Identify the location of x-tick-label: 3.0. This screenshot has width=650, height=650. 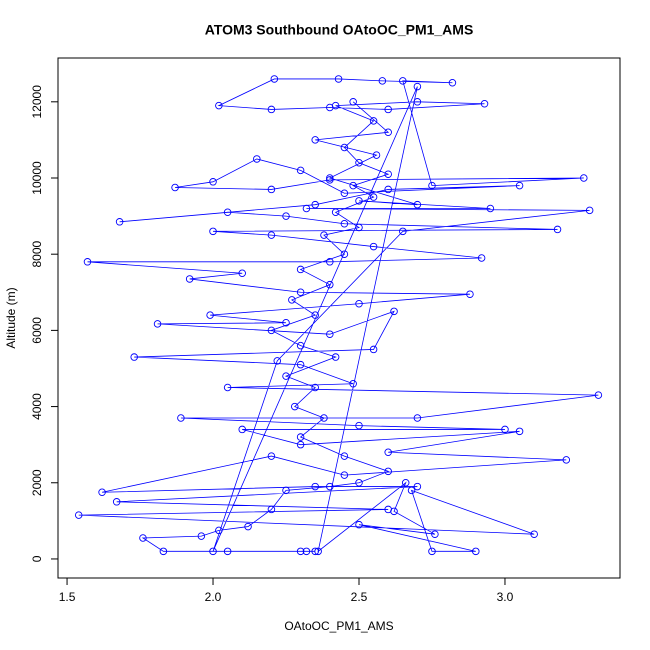
(505, 597).